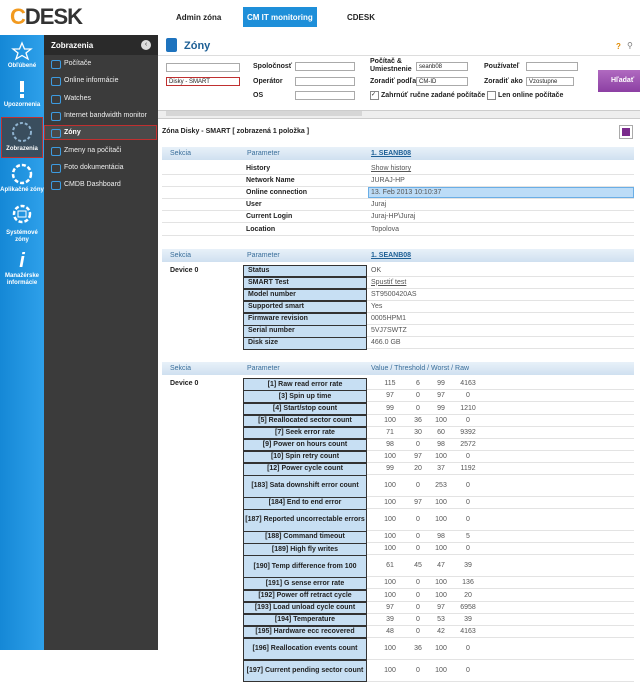 The image size is (640, 682). What do you see at coordinates (22, 236) in the screenshot?
I see `icon-label: Systémové zóny` at bounding box center [22, 236].